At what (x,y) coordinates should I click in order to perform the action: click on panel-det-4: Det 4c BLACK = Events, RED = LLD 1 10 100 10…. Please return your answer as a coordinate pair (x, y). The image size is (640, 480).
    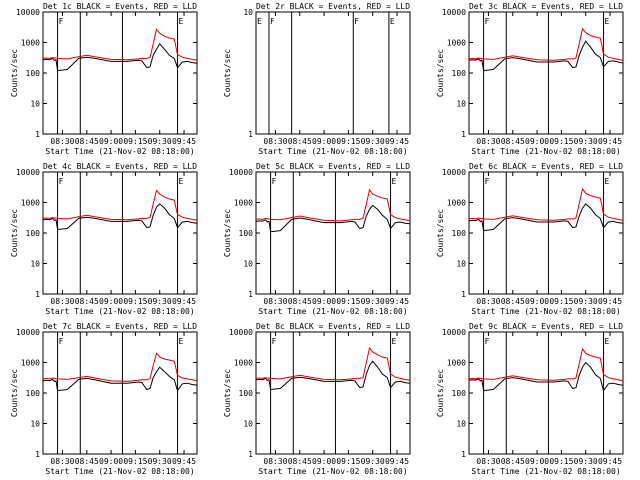
    Looking at the image, I should click on (104, 239).